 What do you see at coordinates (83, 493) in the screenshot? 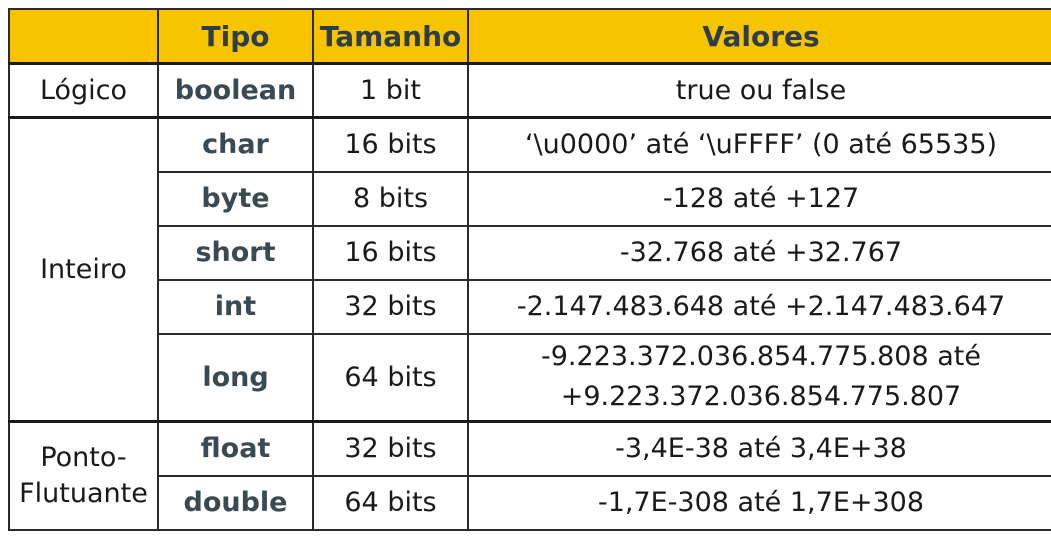
I see `category-line-2: Flutuante` at bounding box center [83, 493].